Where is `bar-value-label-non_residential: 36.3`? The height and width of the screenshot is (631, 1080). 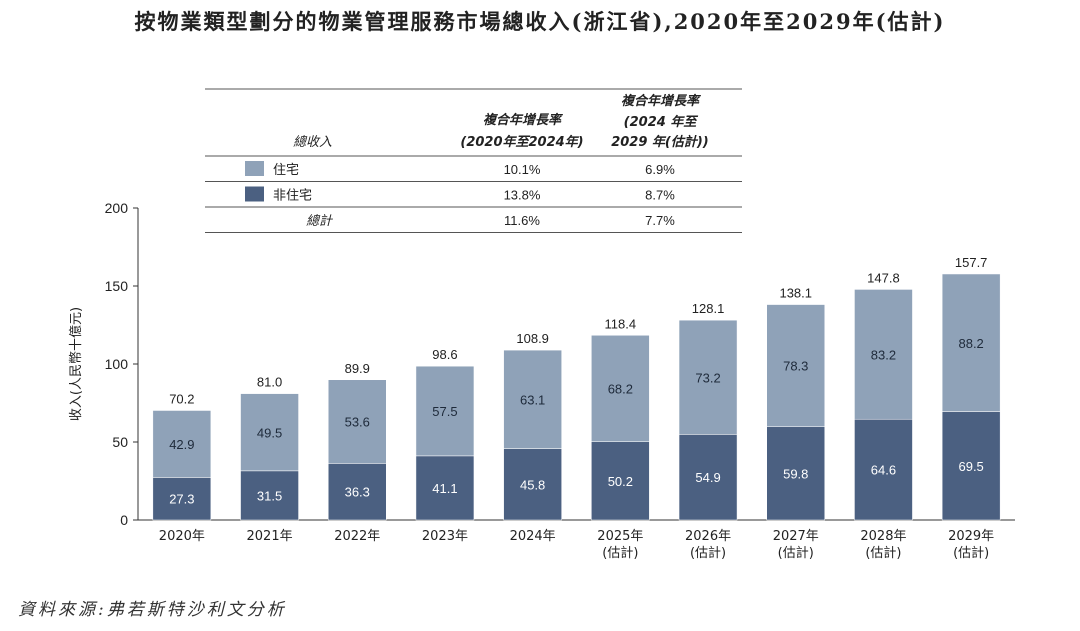
bar-value-label-non_residential: 36.3 is located at coordinates (357, 492).